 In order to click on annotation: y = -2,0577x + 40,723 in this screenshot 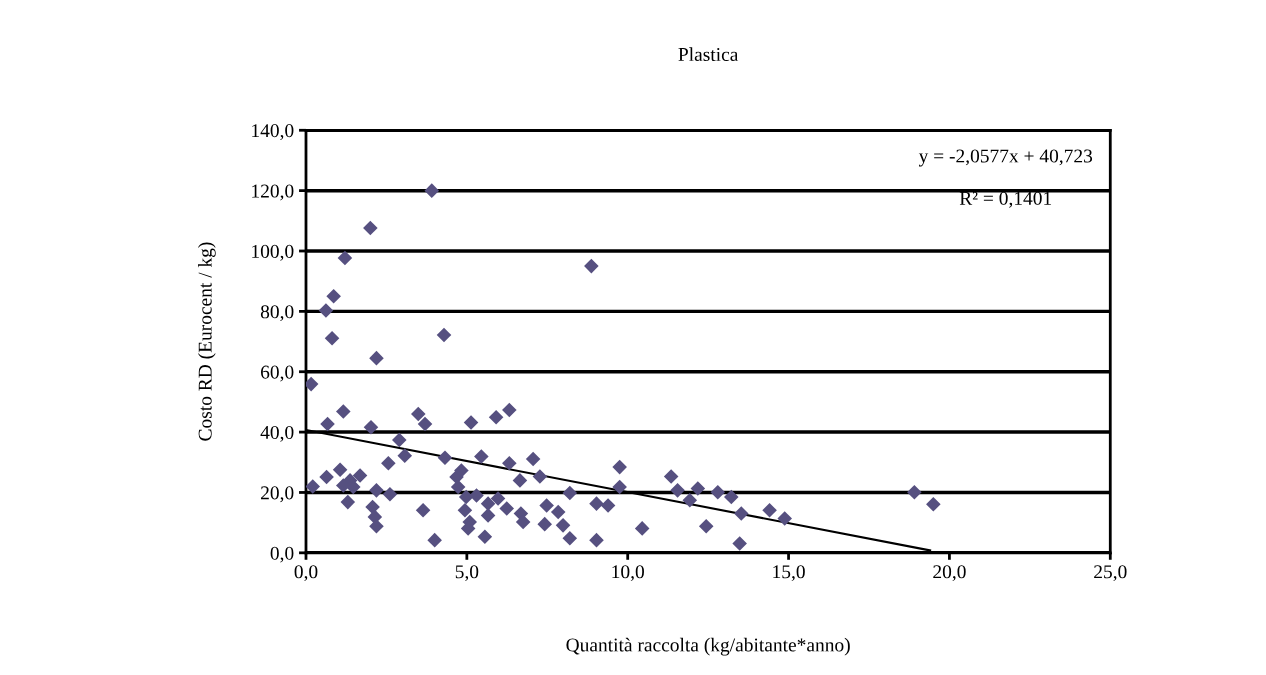, I will do `click(1005, 158)`.